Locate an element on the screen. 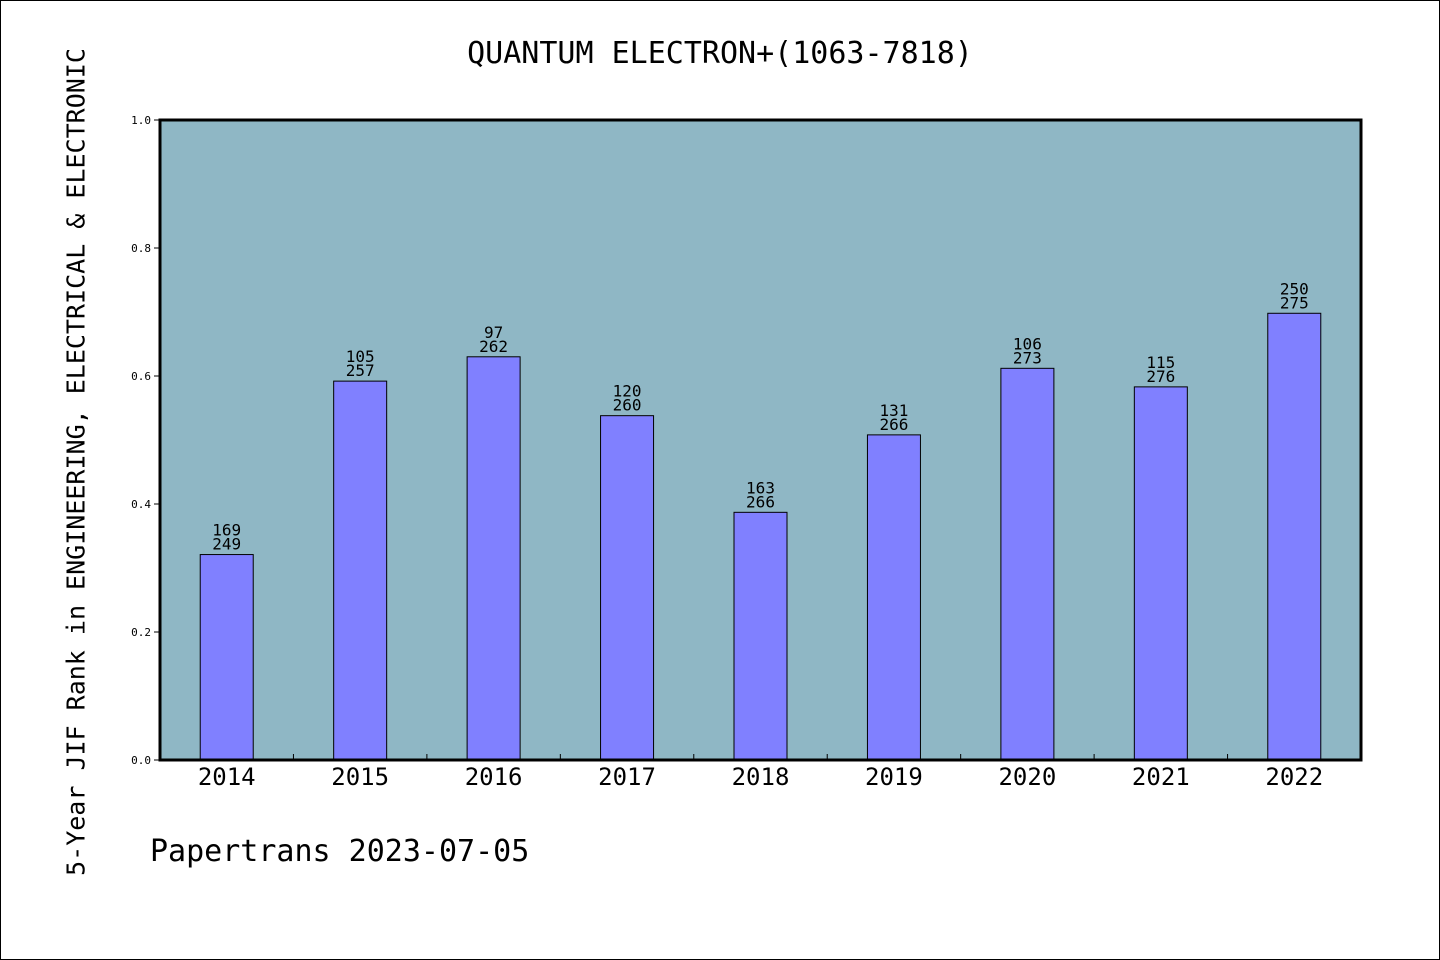  x-tick-label: 2021 is located at coordinates (1161, 777).